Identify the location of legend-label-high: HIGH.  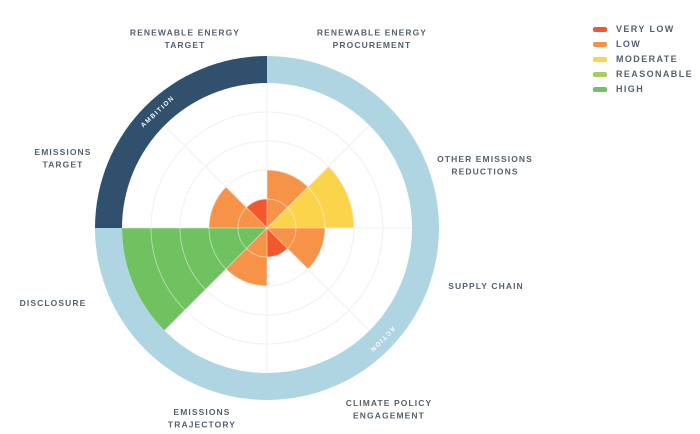
(630, 89).